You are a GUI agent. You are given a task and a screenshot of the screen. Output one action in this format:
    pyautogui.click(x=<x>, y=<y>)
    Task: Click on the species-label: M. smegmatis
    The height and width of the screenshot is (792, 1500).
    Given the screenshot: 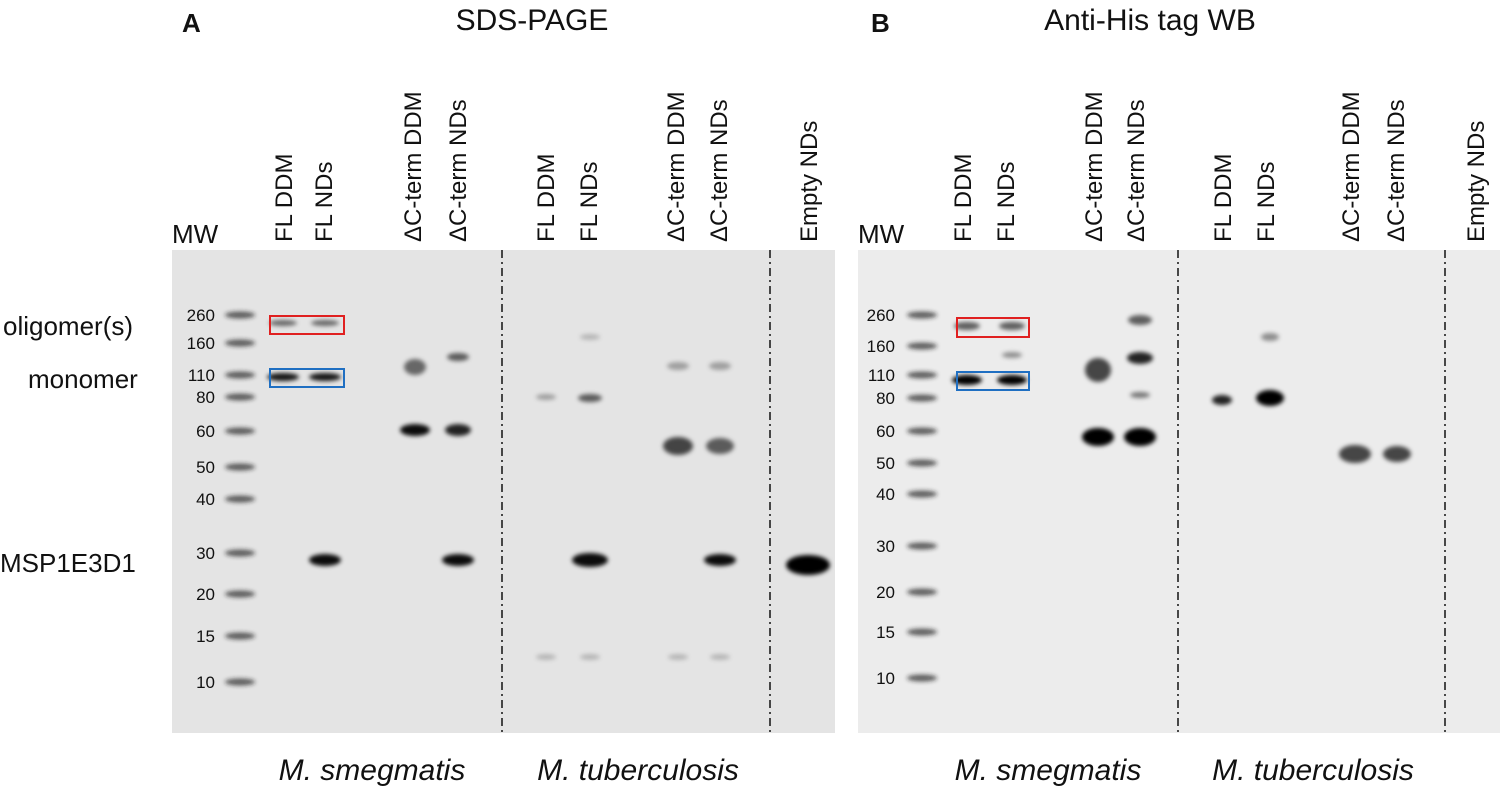 What is the action you would take?
    pyautogui.click(x=1048, y=770)
    